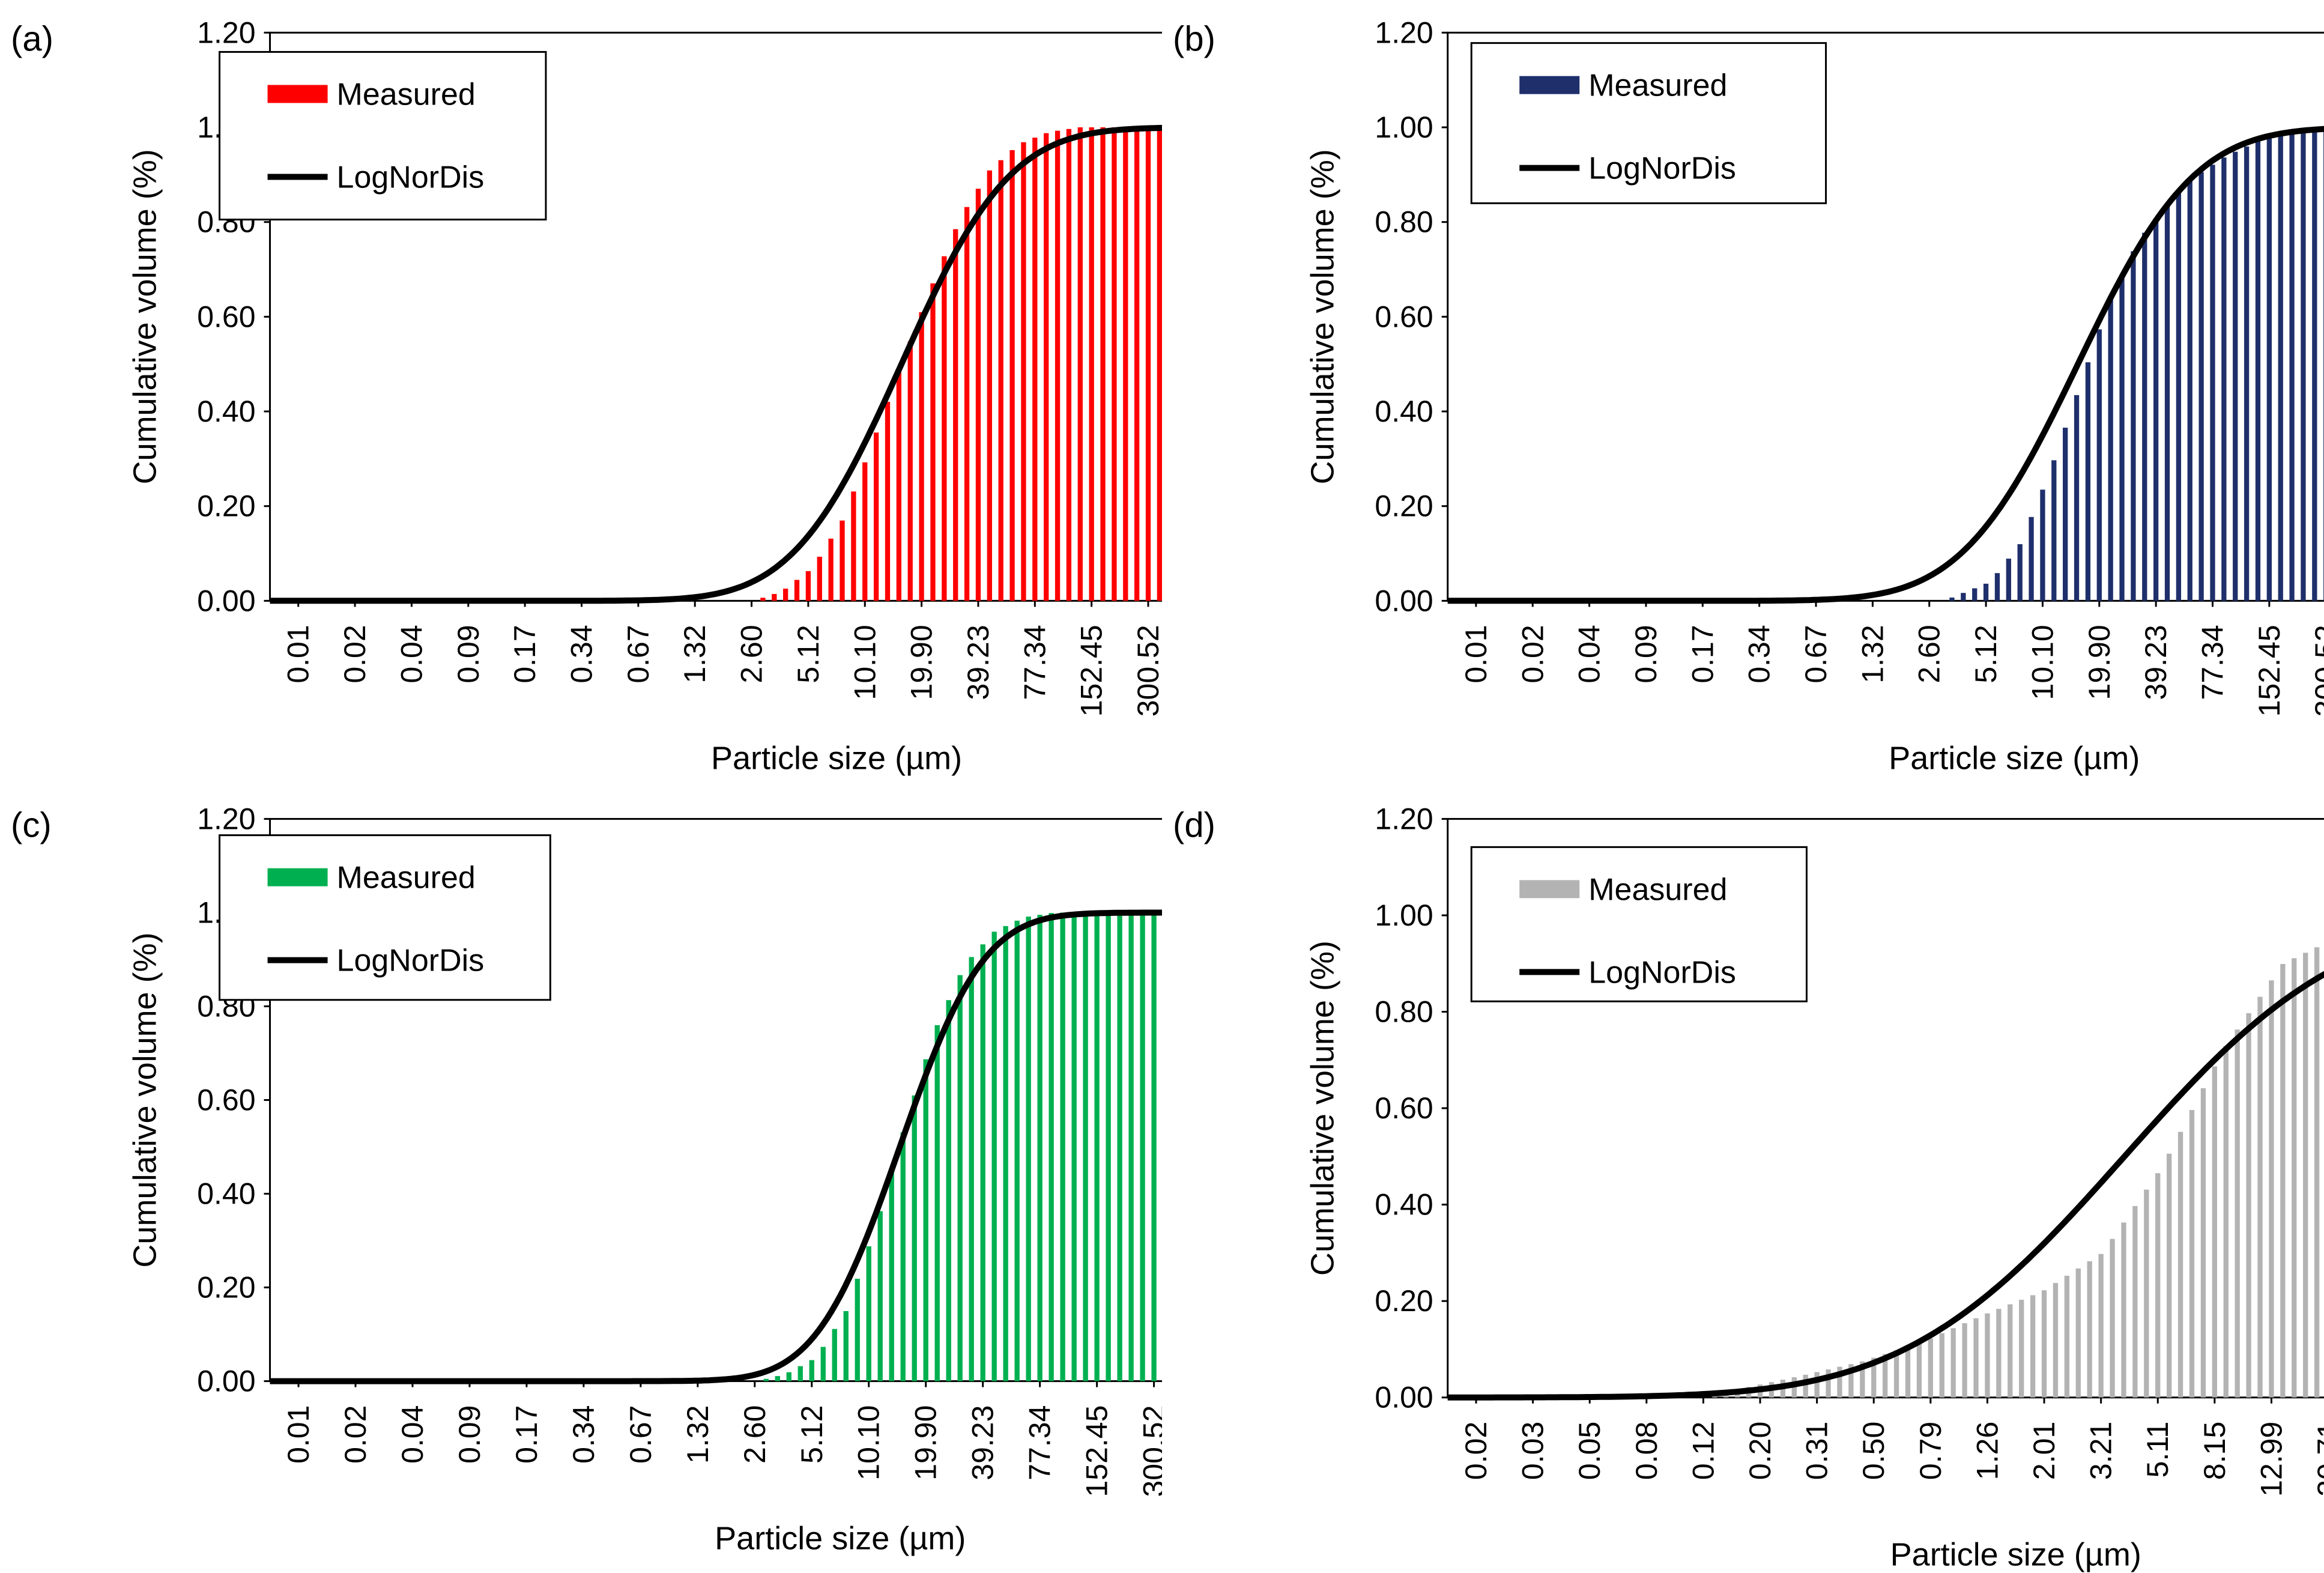 The width and height of the screenshot is (2324, 1573). I want to click on x-axis-title: Particle size (µm), so click(840, 1539).